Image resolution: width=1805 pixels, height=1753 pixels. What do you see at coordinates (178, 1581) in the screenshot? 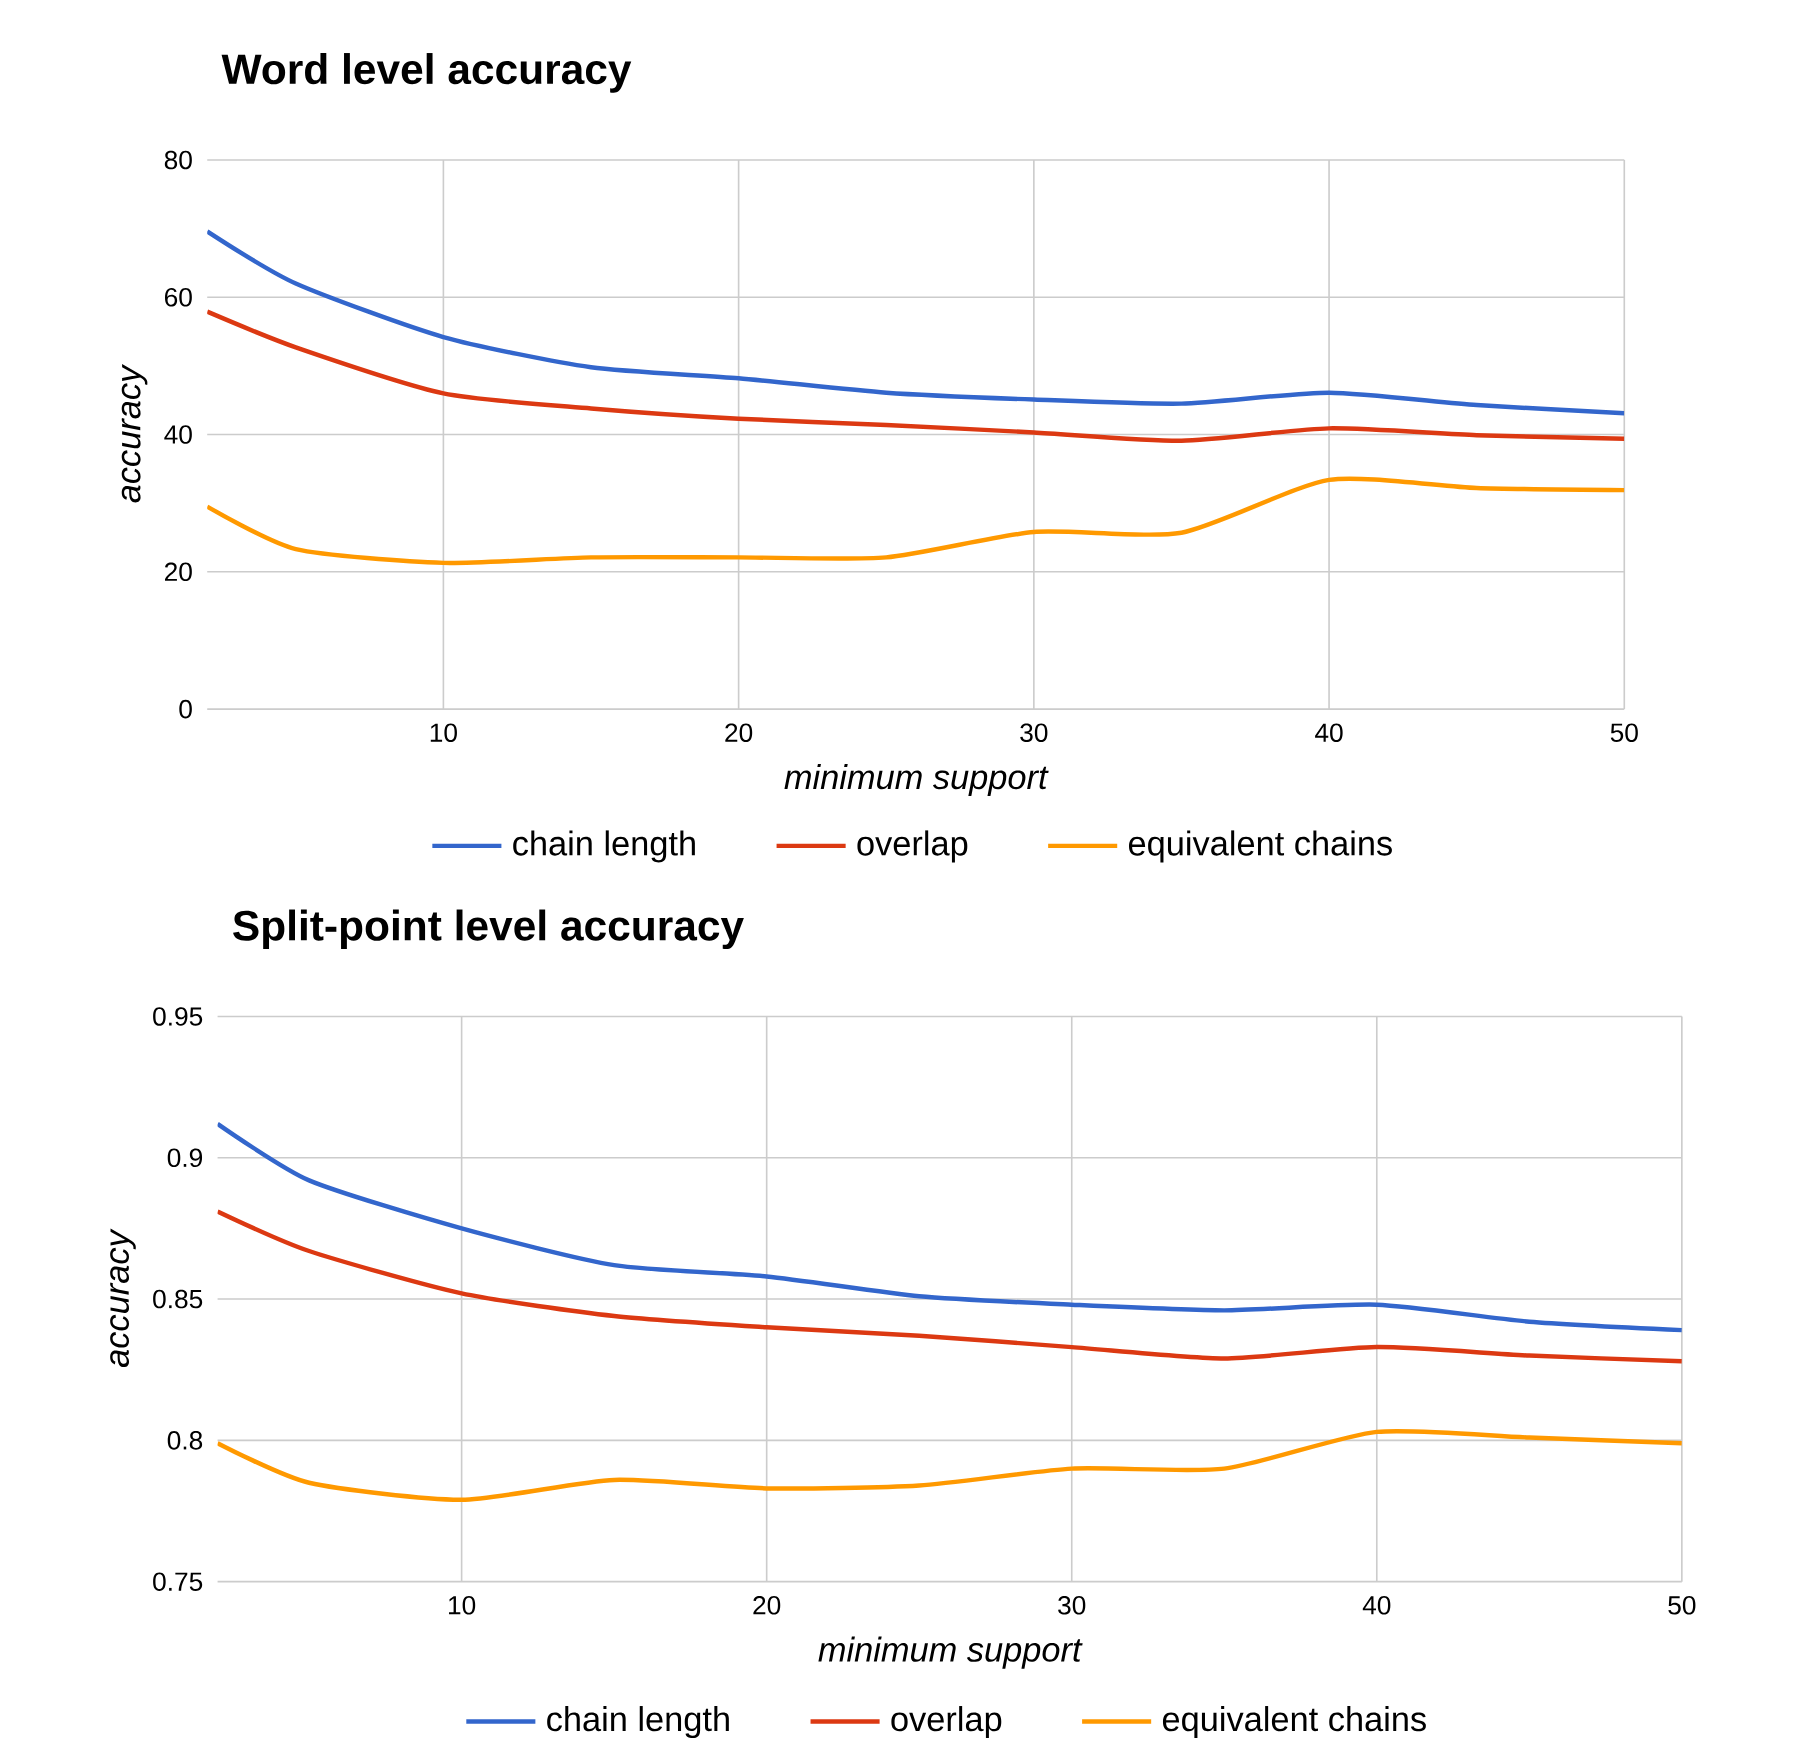
I see `y-tick-label: 0.75` at bounding box center [178, 1581].